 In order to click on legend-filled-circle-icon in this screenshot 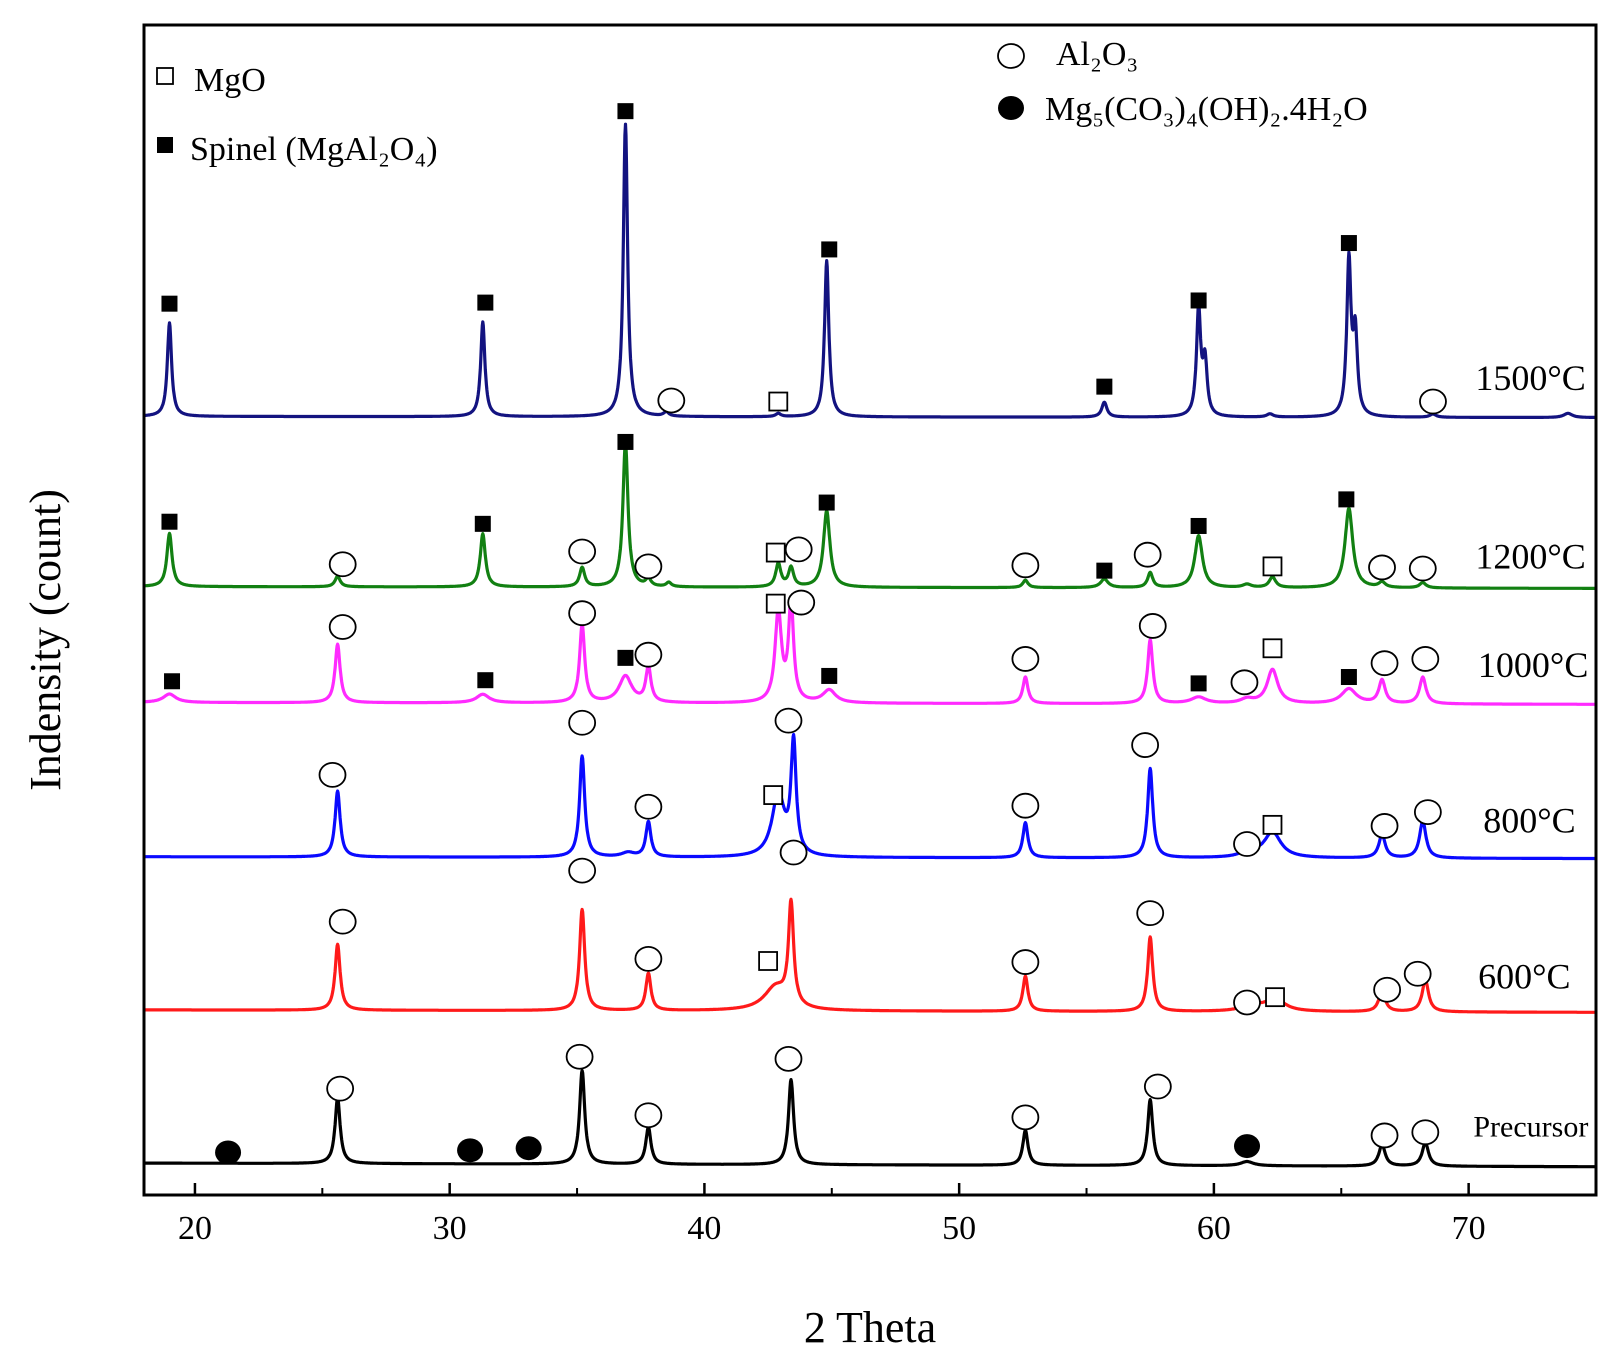, I will do `click(1011, 108)`.